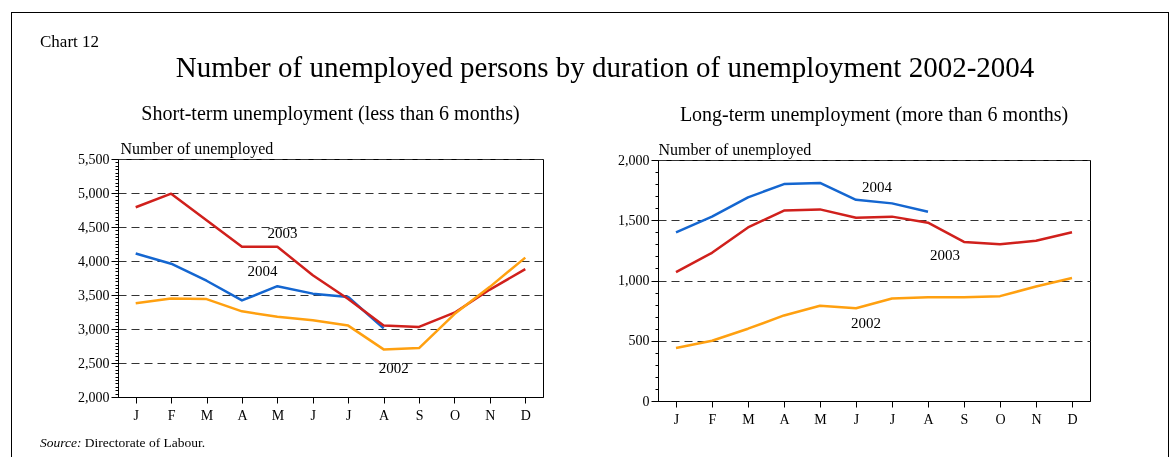 The width and height of the screenshot is (1171, 457). Describe the element at coordinates (94, 363) in the screenshot. I see `y-tick-label: 2,500` at that location.